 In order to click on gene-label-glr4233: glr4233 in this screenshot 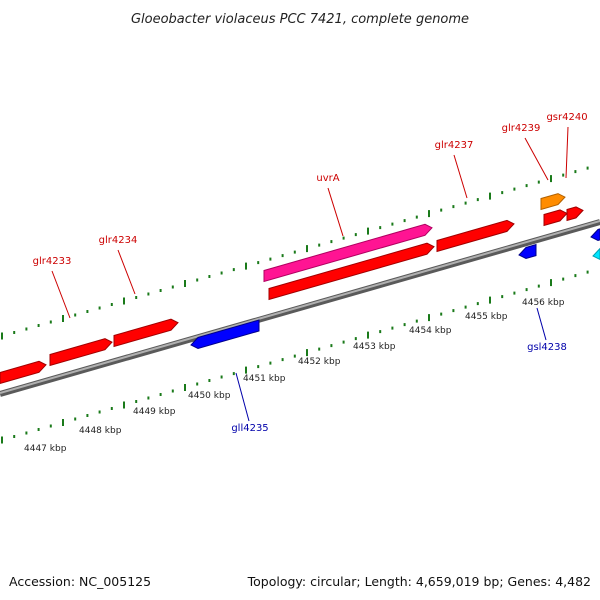, I will do `click(52, 261)`.